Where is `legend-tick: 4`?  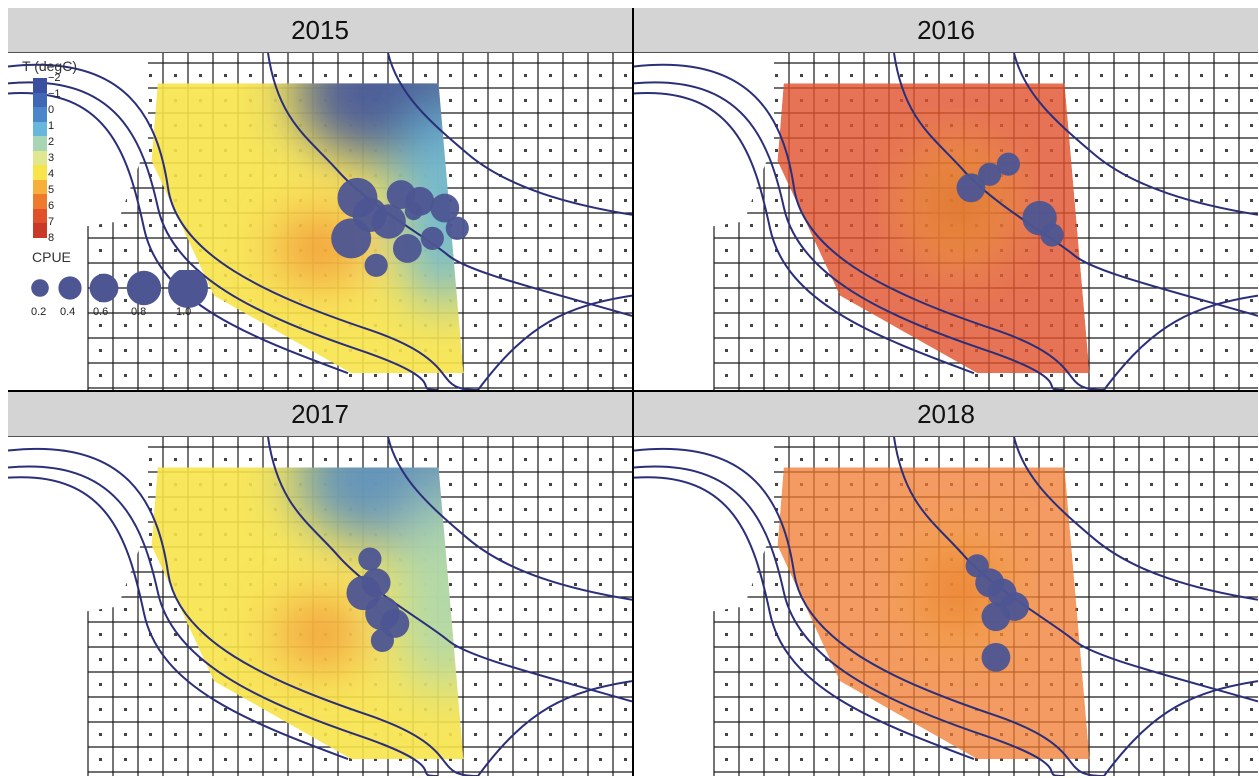
legend-tick: 4 is located at coordinates (51, 174).